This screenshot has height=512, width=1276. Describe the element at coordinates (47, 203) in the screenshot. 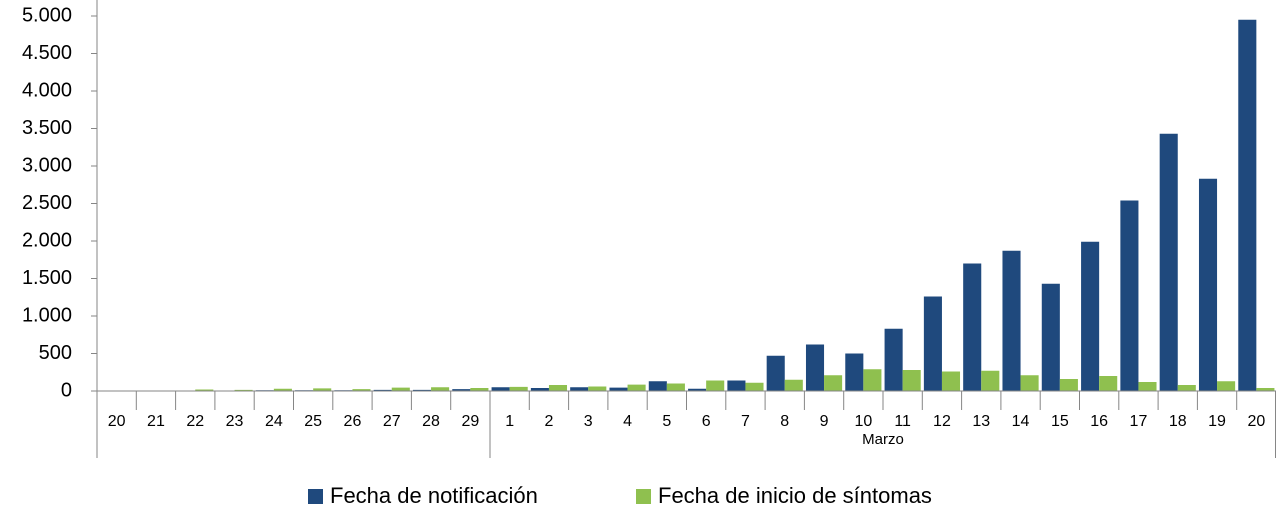

I see `y-tick-label: 2.500` at that location.